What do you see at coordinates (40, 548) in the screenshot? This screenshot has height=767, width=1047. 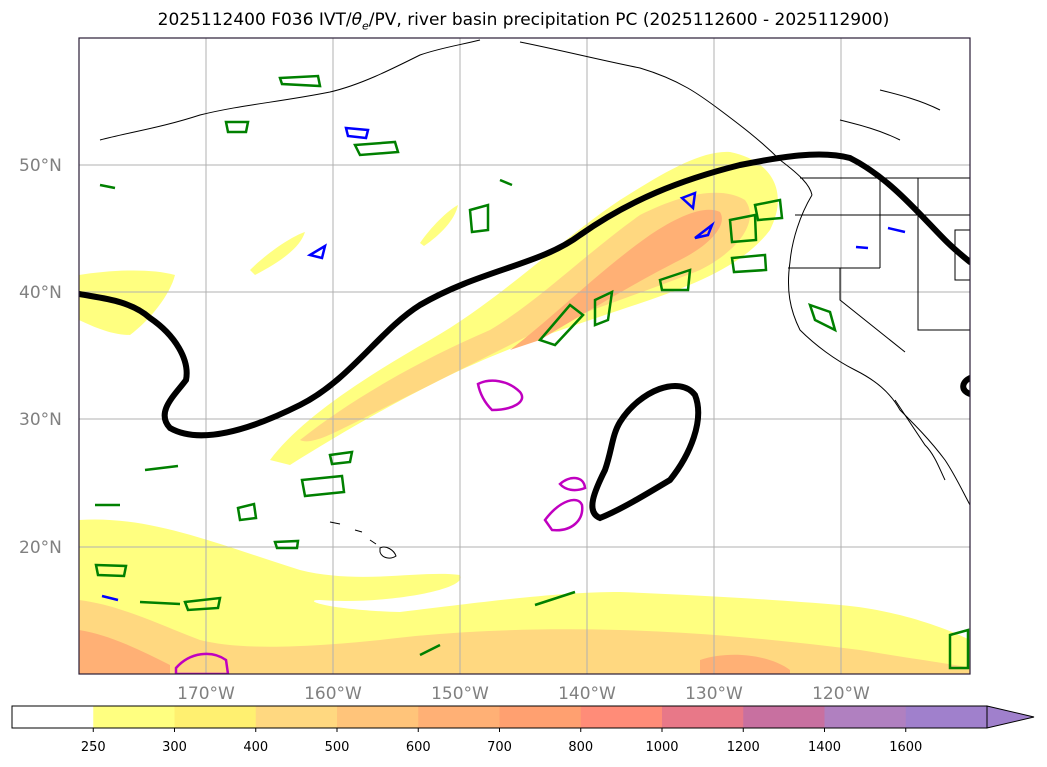 I see `lat-label-20n: 20°N` at bounding box center [40, 548].